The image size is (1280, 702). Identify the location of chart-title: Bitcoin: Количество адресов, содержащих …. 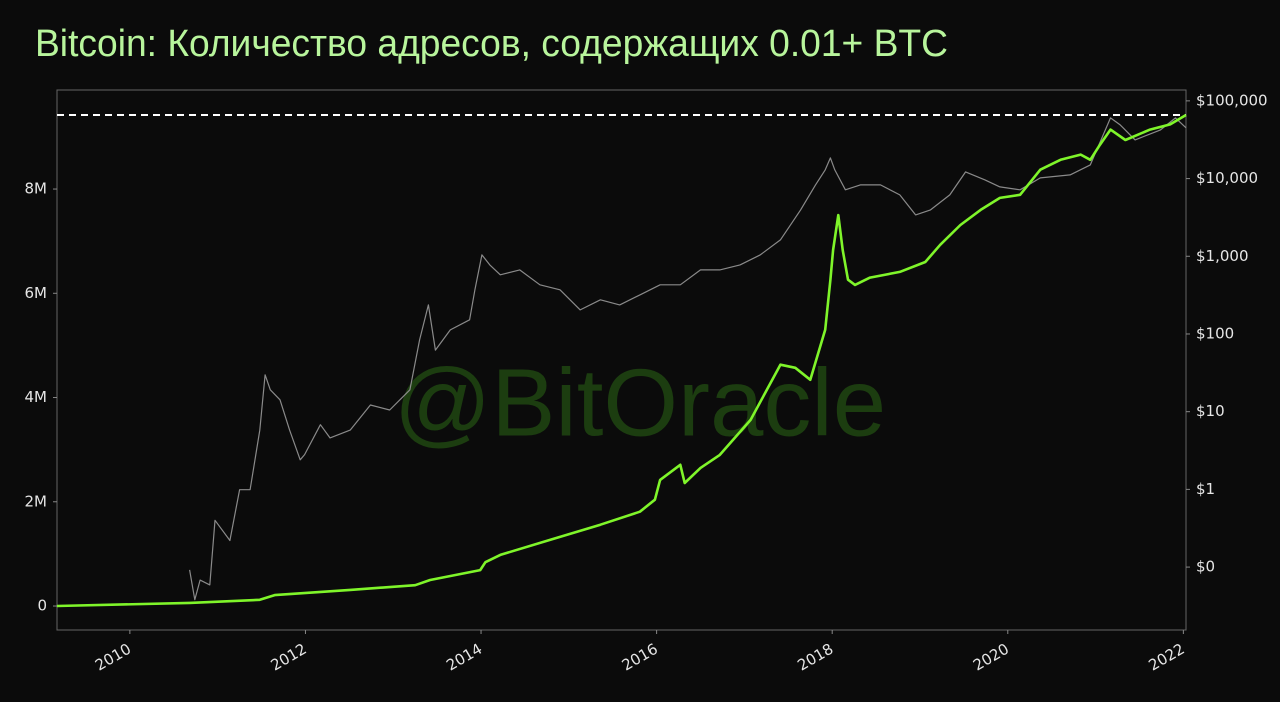
(491, 44).